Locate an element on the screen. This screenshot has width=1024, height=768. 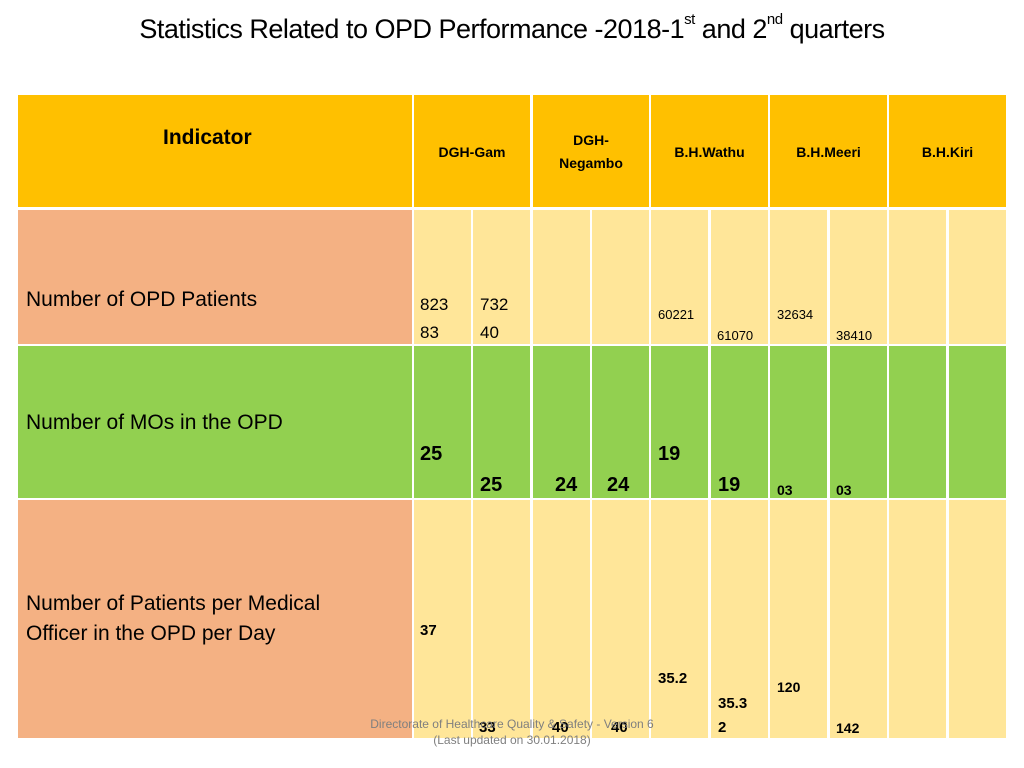
header-dgh-gam: DGH-Gam is located at coordinates (472, 151).